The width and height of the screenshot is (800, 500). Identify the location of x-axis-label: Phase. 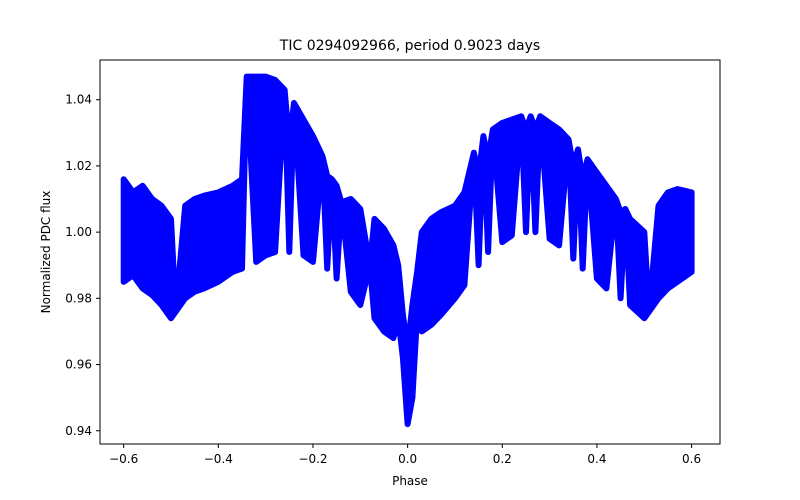
(410, 481).